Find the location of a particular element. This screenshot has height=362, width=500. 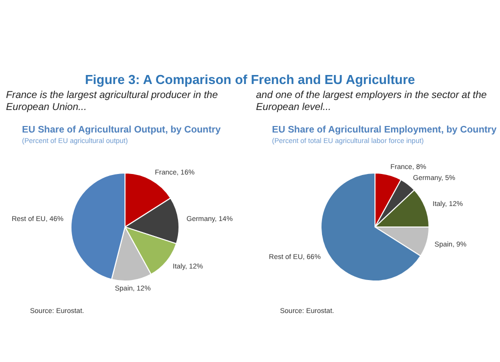

chart-title: EU Share of Agricultural Output, by Country is located at coordinates (122, 130).